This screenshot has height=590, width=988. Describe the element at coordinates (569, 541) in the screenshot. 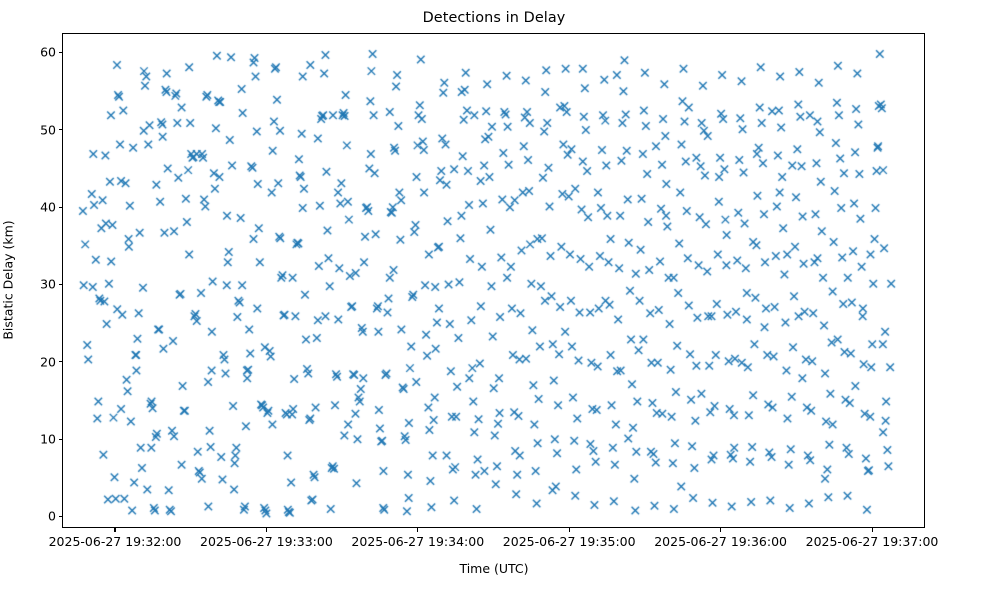

I see `x-tick-label: 2025-06-27 19:35:00` at that location.